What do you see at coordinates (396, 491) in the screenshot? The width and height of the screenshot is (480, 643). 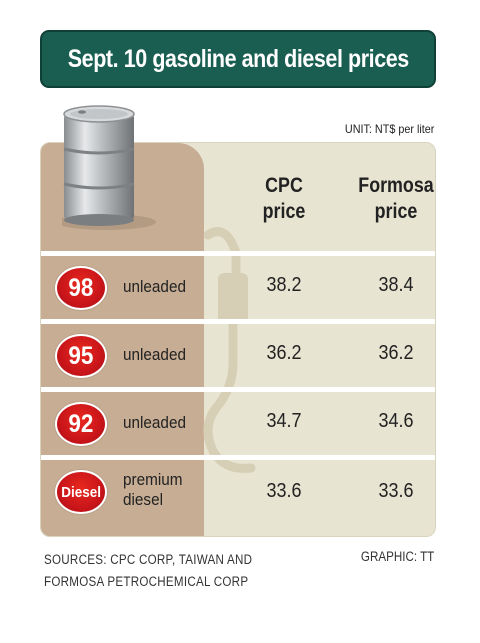 I see `formosa-price: 33.6` at bounding box center [396, 491].